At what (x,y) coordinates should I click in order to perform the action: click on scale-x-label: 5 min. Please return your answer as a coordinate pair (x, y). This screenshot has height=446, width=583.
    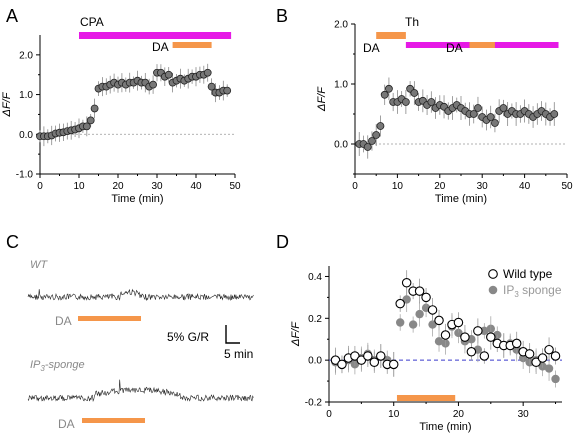
    Looking at the image, I should click on (238, 354).